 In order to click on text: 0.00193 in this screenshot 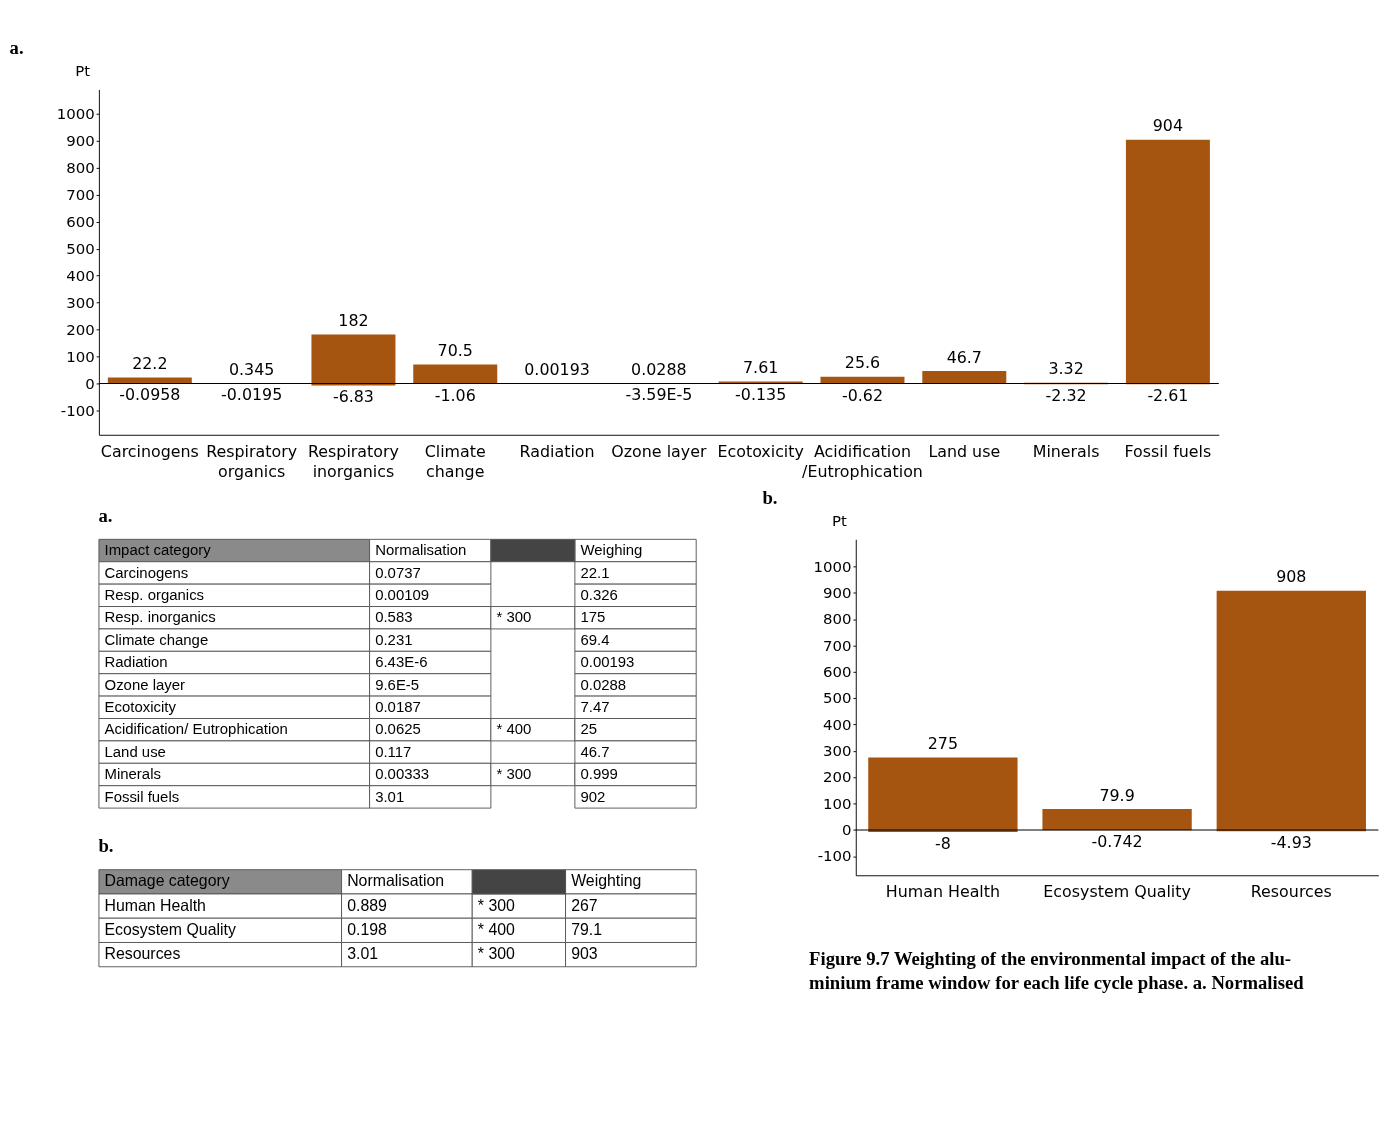, I will do `click(607, 662)`.